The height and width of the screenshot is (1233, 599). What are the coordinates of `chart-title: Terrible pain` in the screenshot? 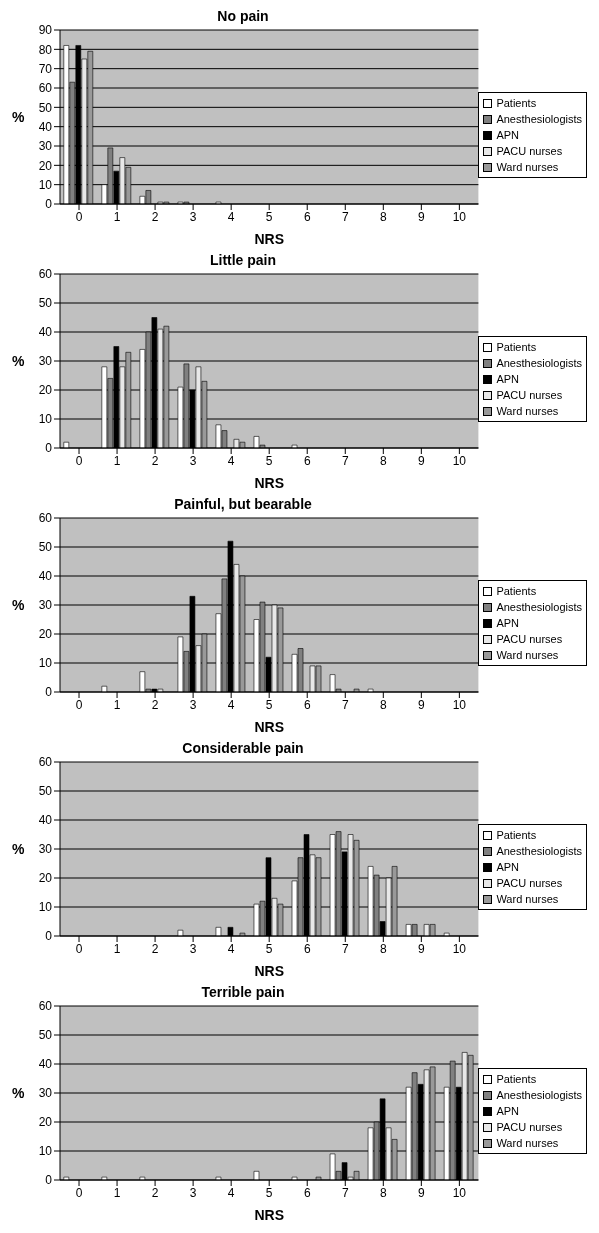 It's located at (243, 992).